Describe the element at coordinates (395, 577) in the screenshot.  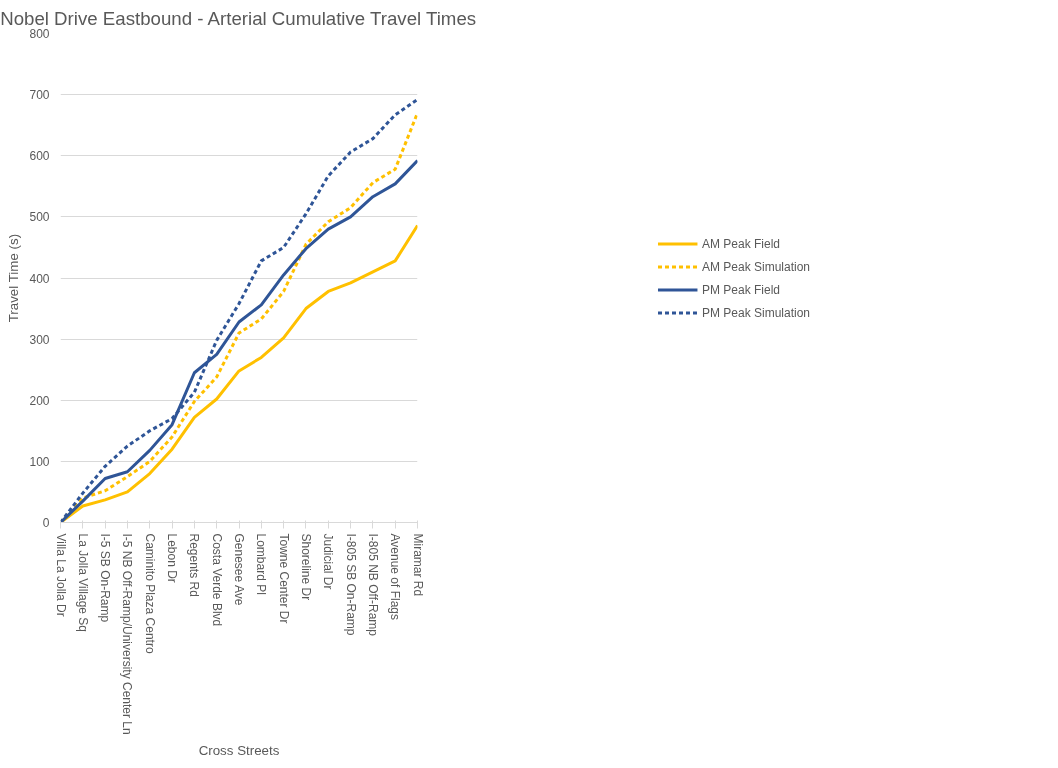
I see `x-tick-label: Avenue of Flags` at that location.